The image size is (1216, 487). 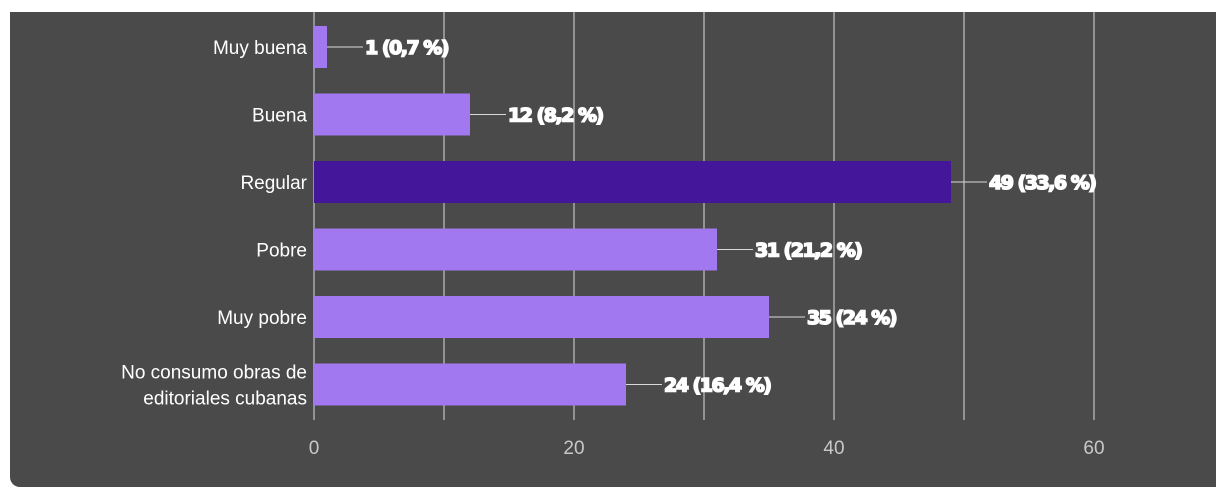 I want to click on data-label: 31 (21,2 %), so click(x=808, y=251).